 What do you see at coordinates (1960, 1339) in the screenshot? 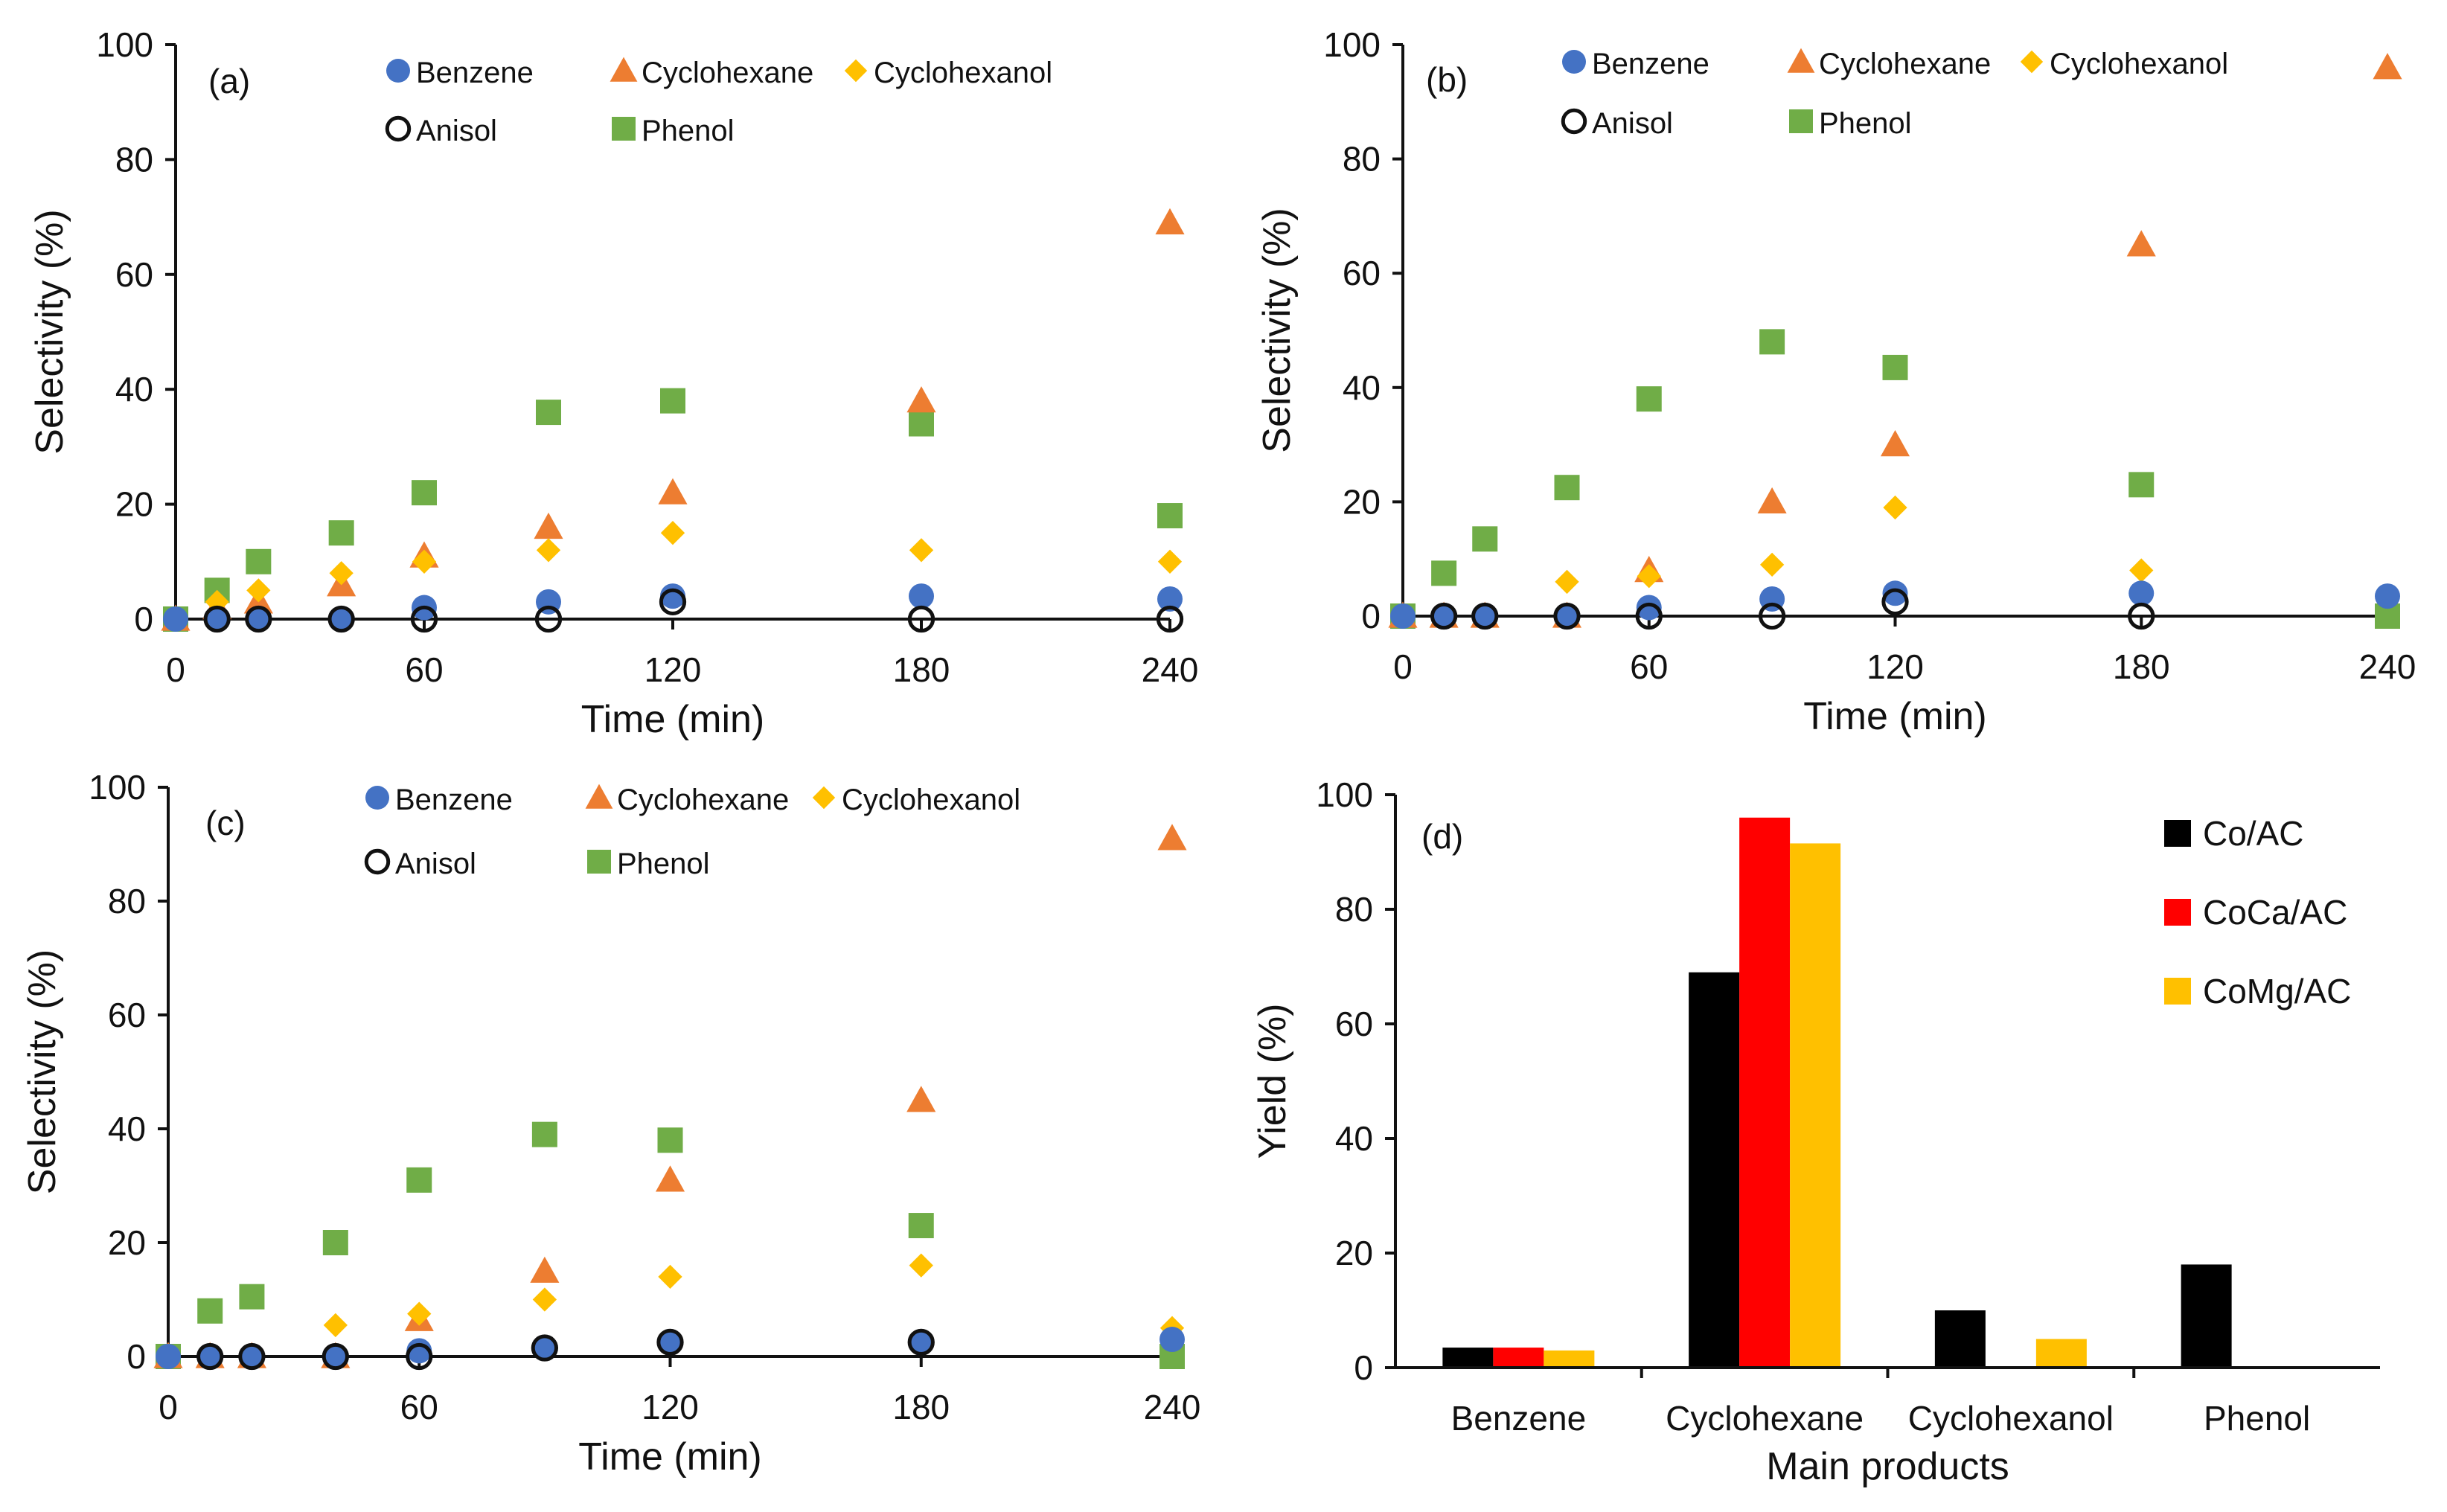
I see `bar-co-ac-cyclohexanol` at bounding box center [1960, 1339].